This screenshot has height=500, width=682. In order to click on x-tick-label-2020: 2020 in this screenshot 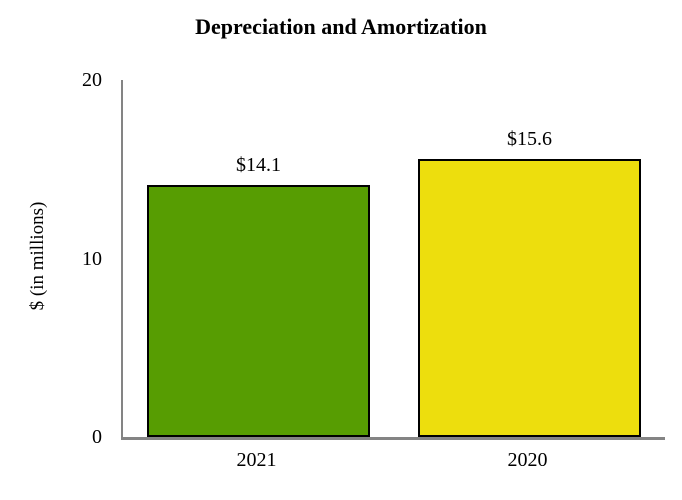, I will do `click(527, 460)`.